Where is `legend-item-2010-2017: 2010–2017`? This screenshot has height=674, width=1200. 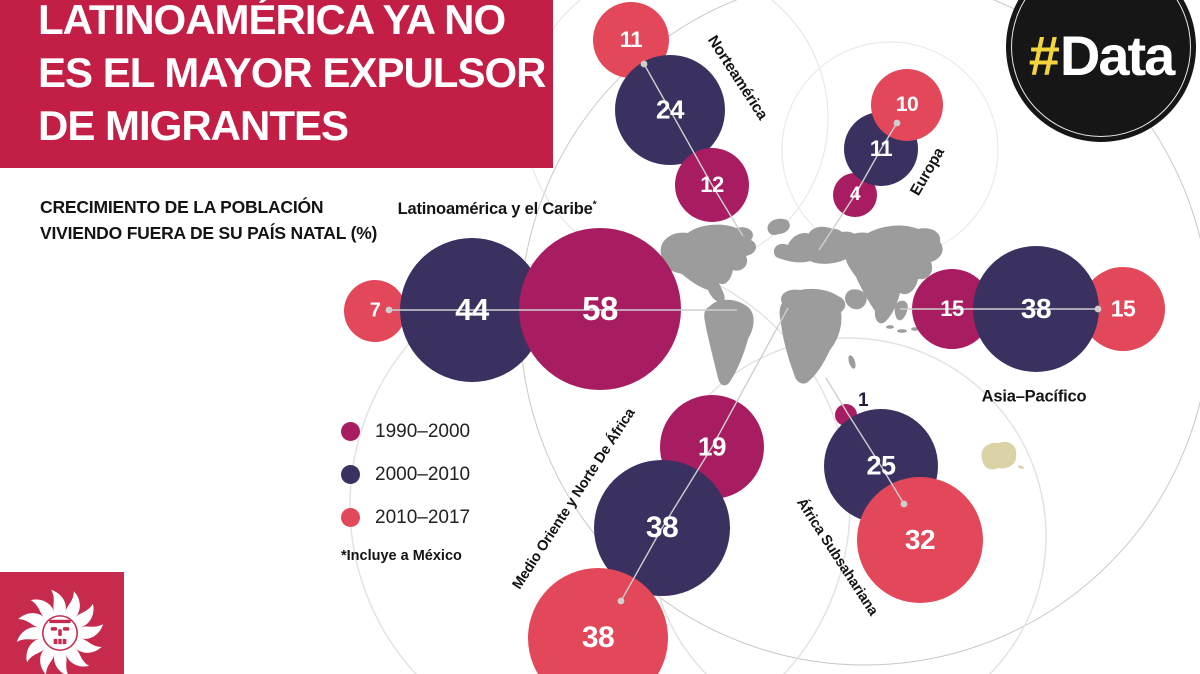 legend-item-2010-2017: 2010–2017 is located at coordinates (405, 517).